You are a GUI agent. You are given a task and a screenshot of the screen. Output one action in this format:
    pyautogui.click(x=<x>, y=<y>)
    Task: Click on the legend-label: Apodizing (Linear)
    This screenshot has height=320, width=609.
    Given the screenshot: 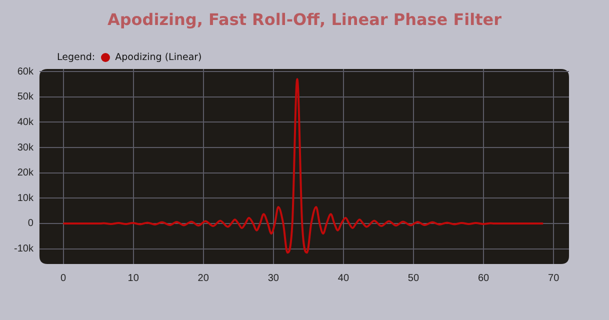 What is the action you would take?
    pyautogui.click(x=158, y=57)
    